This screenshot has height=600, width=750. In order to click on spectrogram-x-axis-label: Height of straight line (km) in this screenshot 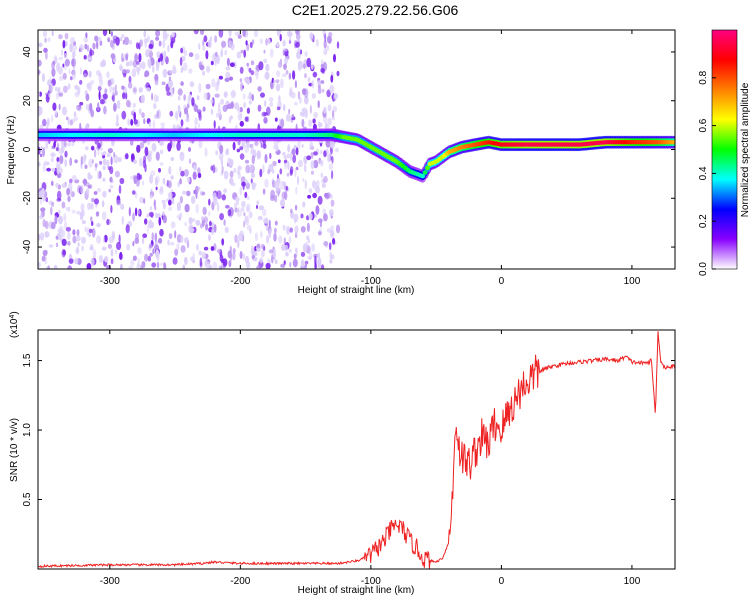, I will do `click(356, 290)`.